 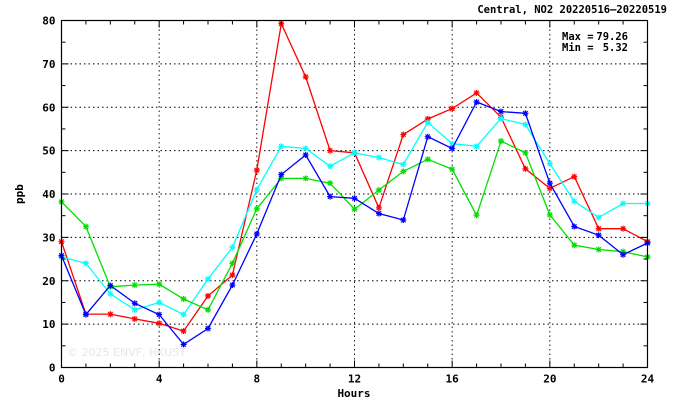 I want to click on x-tick-labels: 0 4 8 12 16 20 24, so click(x=356, y=379).